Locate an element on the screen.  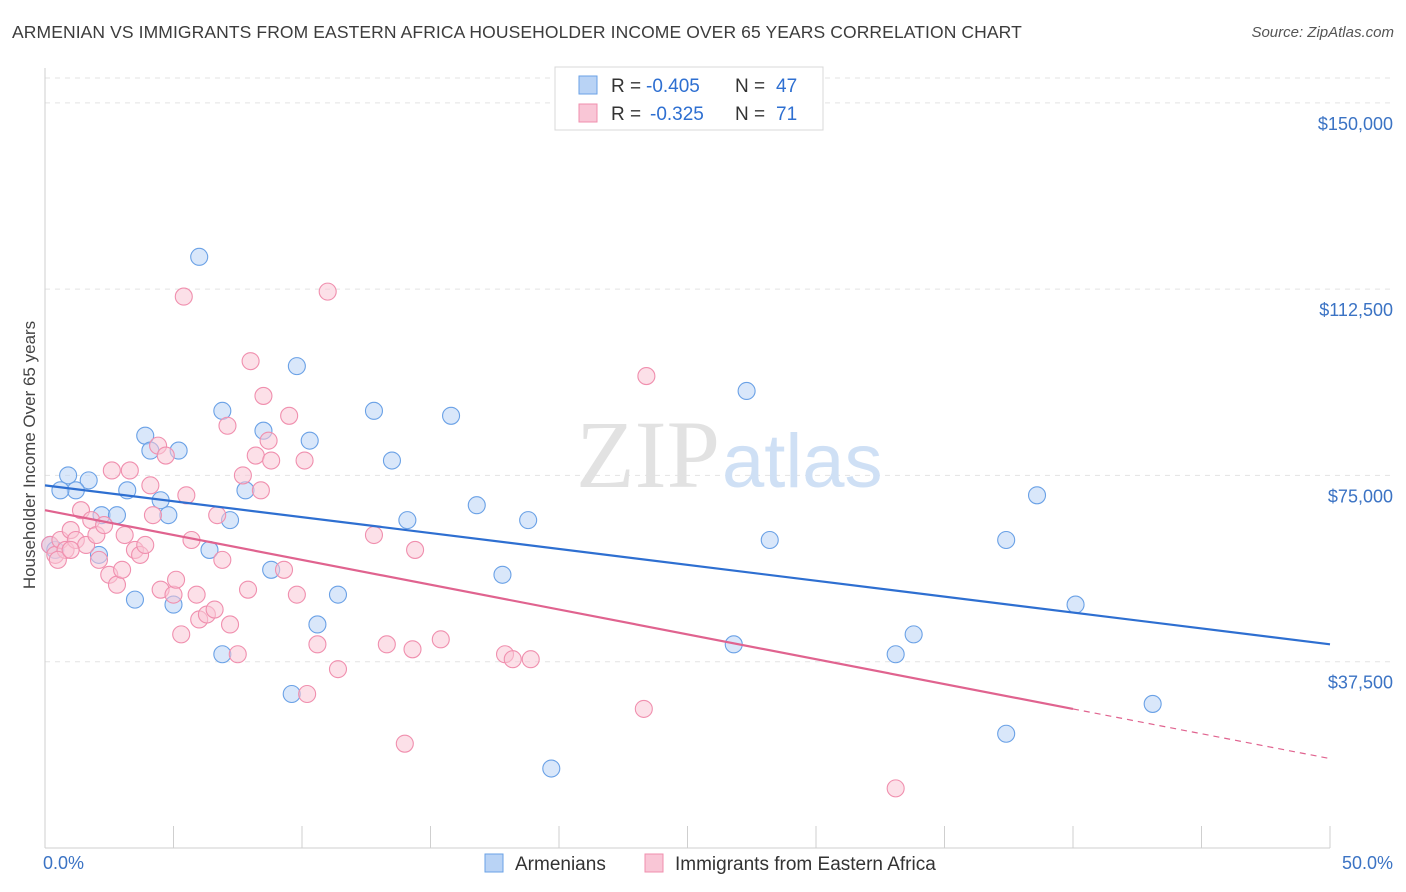
source-label: Source: ZipAtlas.com is located at coordinates (1322, 32).